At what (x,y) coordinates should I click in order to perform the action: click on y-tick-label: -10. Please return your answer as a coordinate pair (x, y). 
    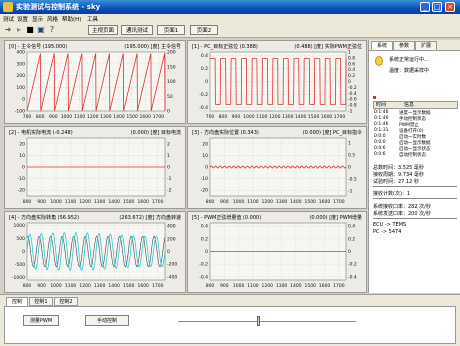
    Looking at the image, I should click on (21, 179).